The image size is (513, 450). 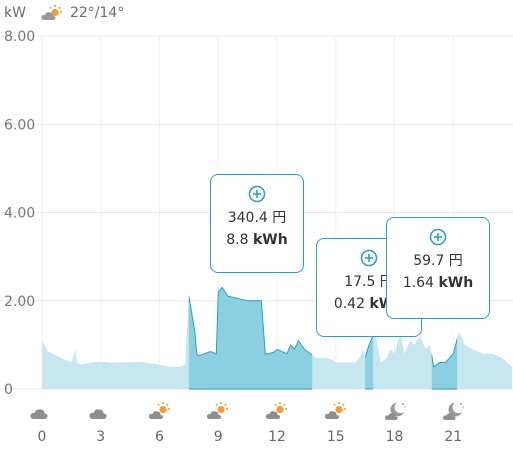 I want to click on today-weather: 22°/14°, so click(x=82, y=13).